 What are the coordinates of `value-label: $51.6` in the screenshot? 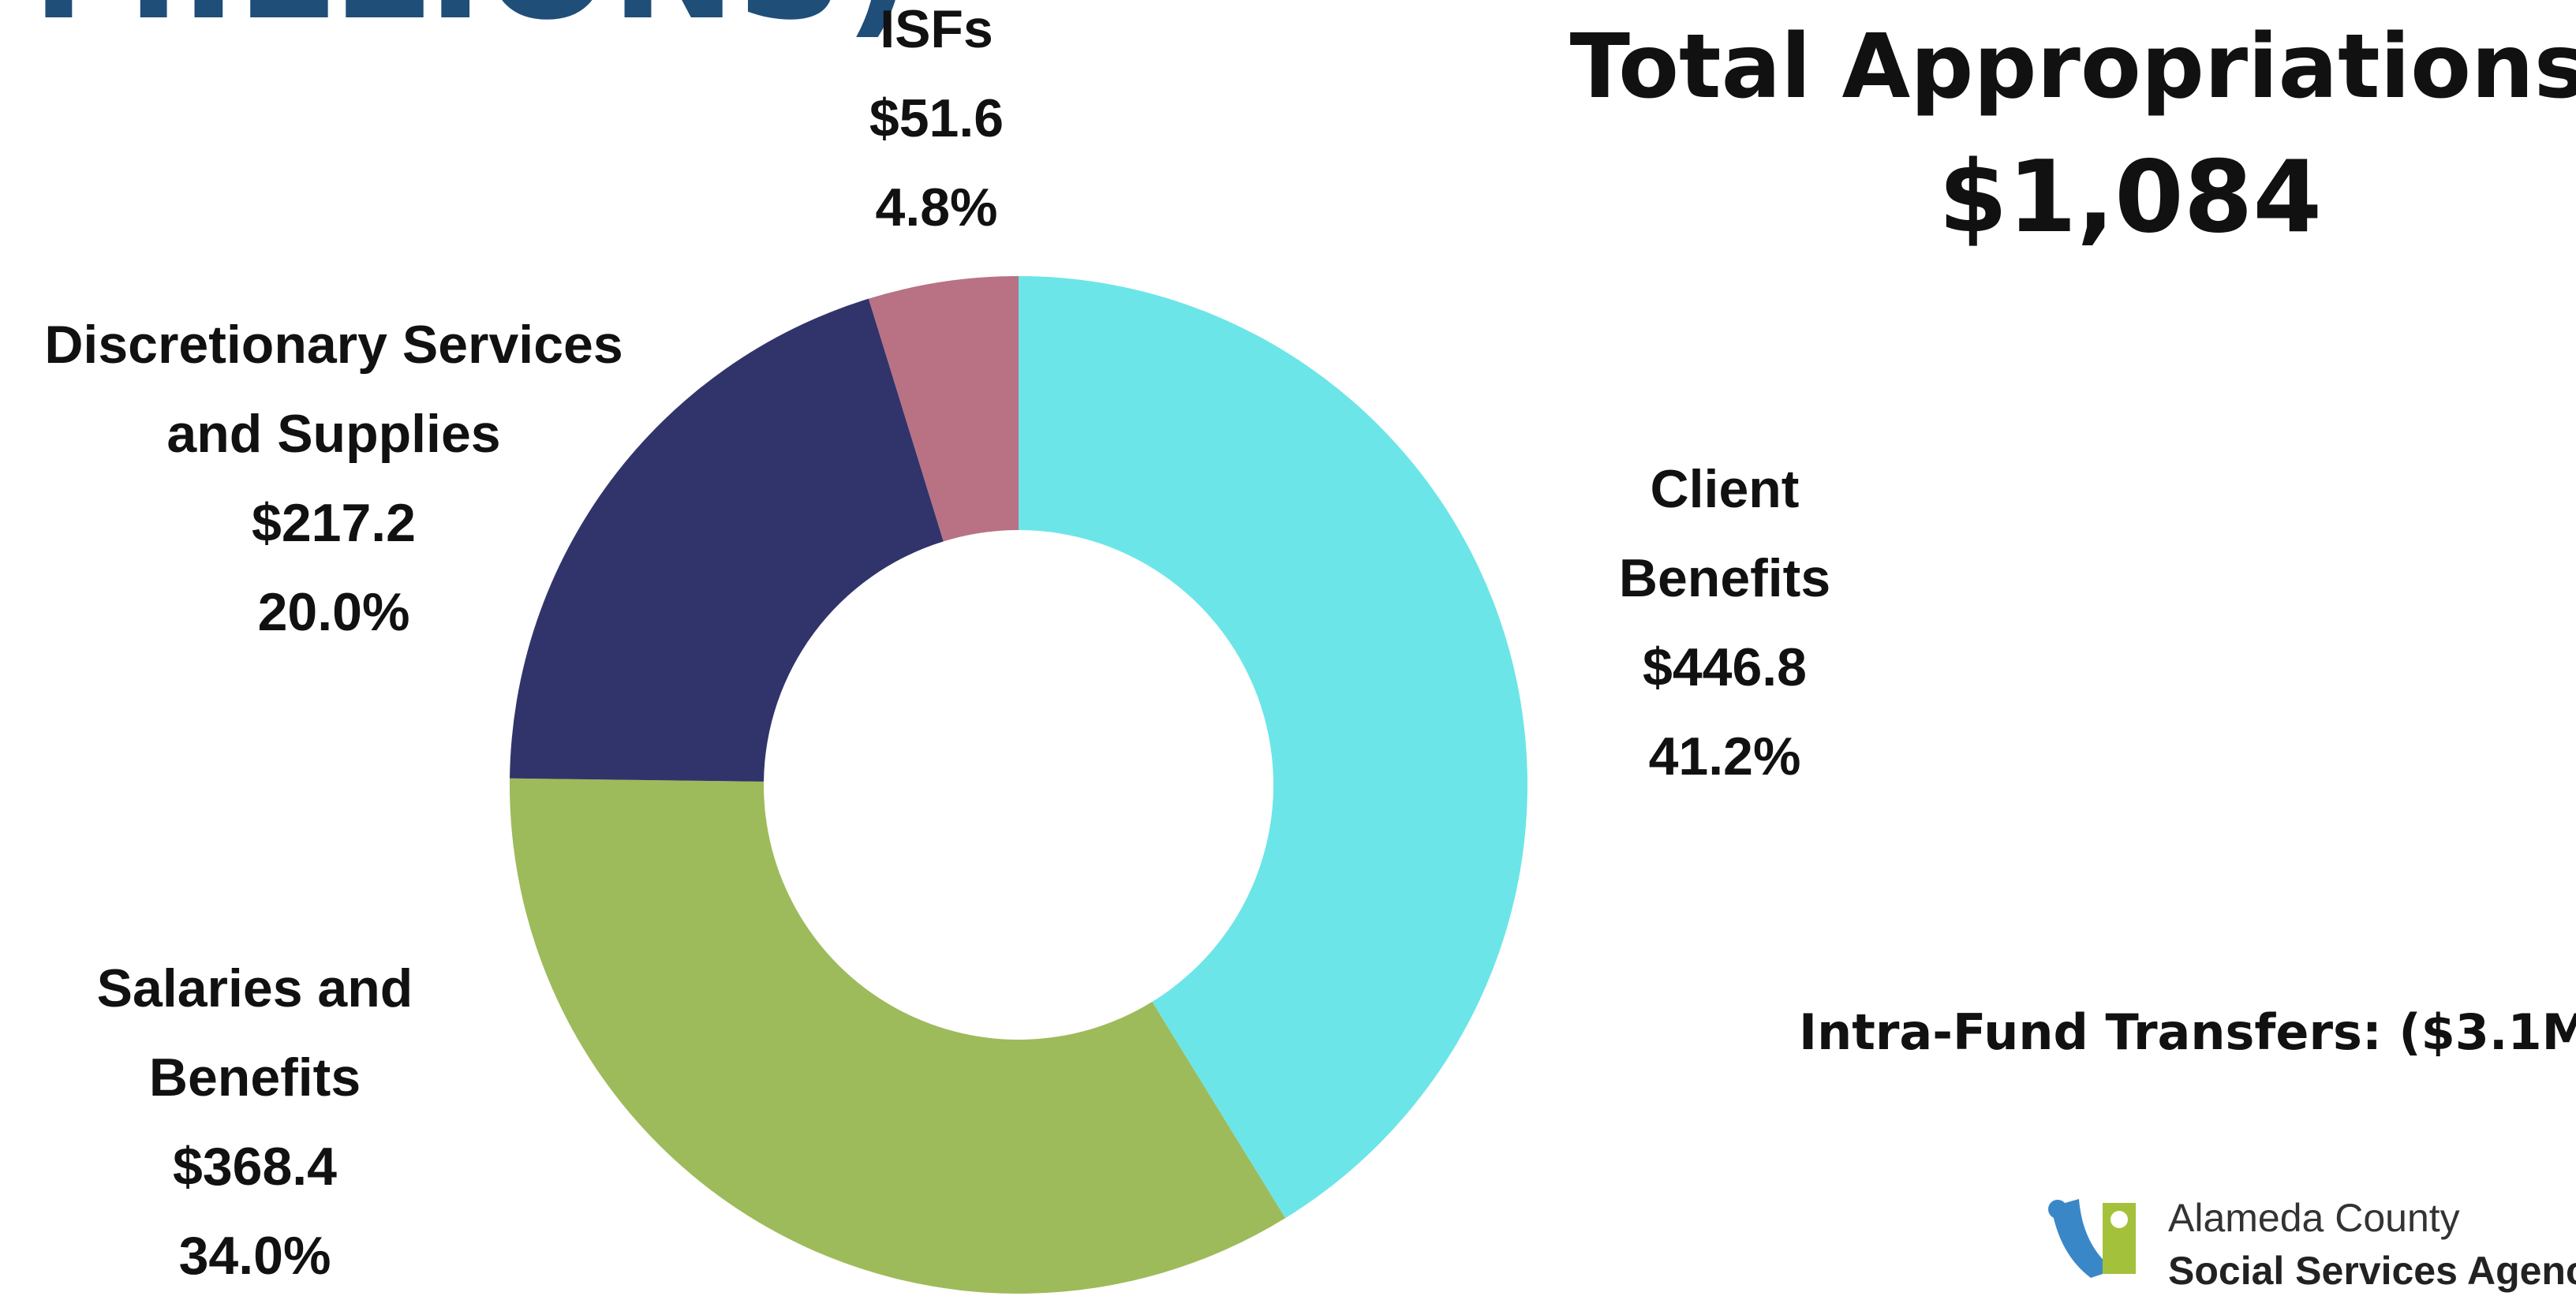 It's located at (936, 118).